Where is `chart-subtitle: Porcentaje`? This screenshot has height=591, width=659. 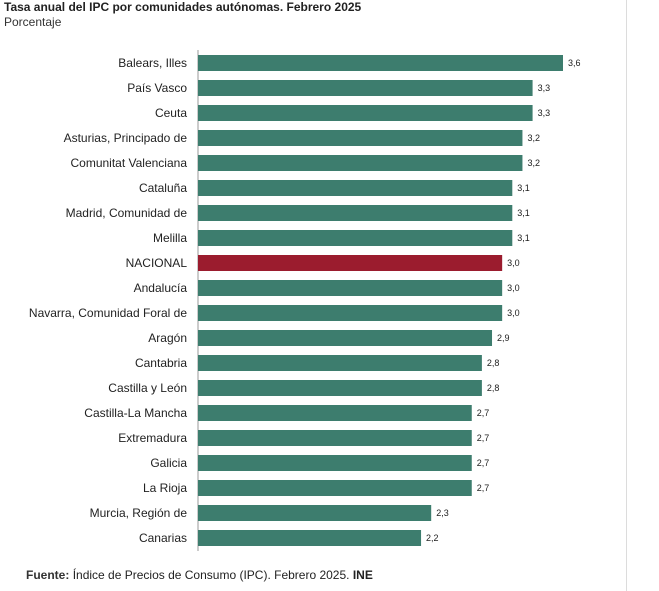 chart-subtitle: Porcentaje is located at coordinates (33, 22).